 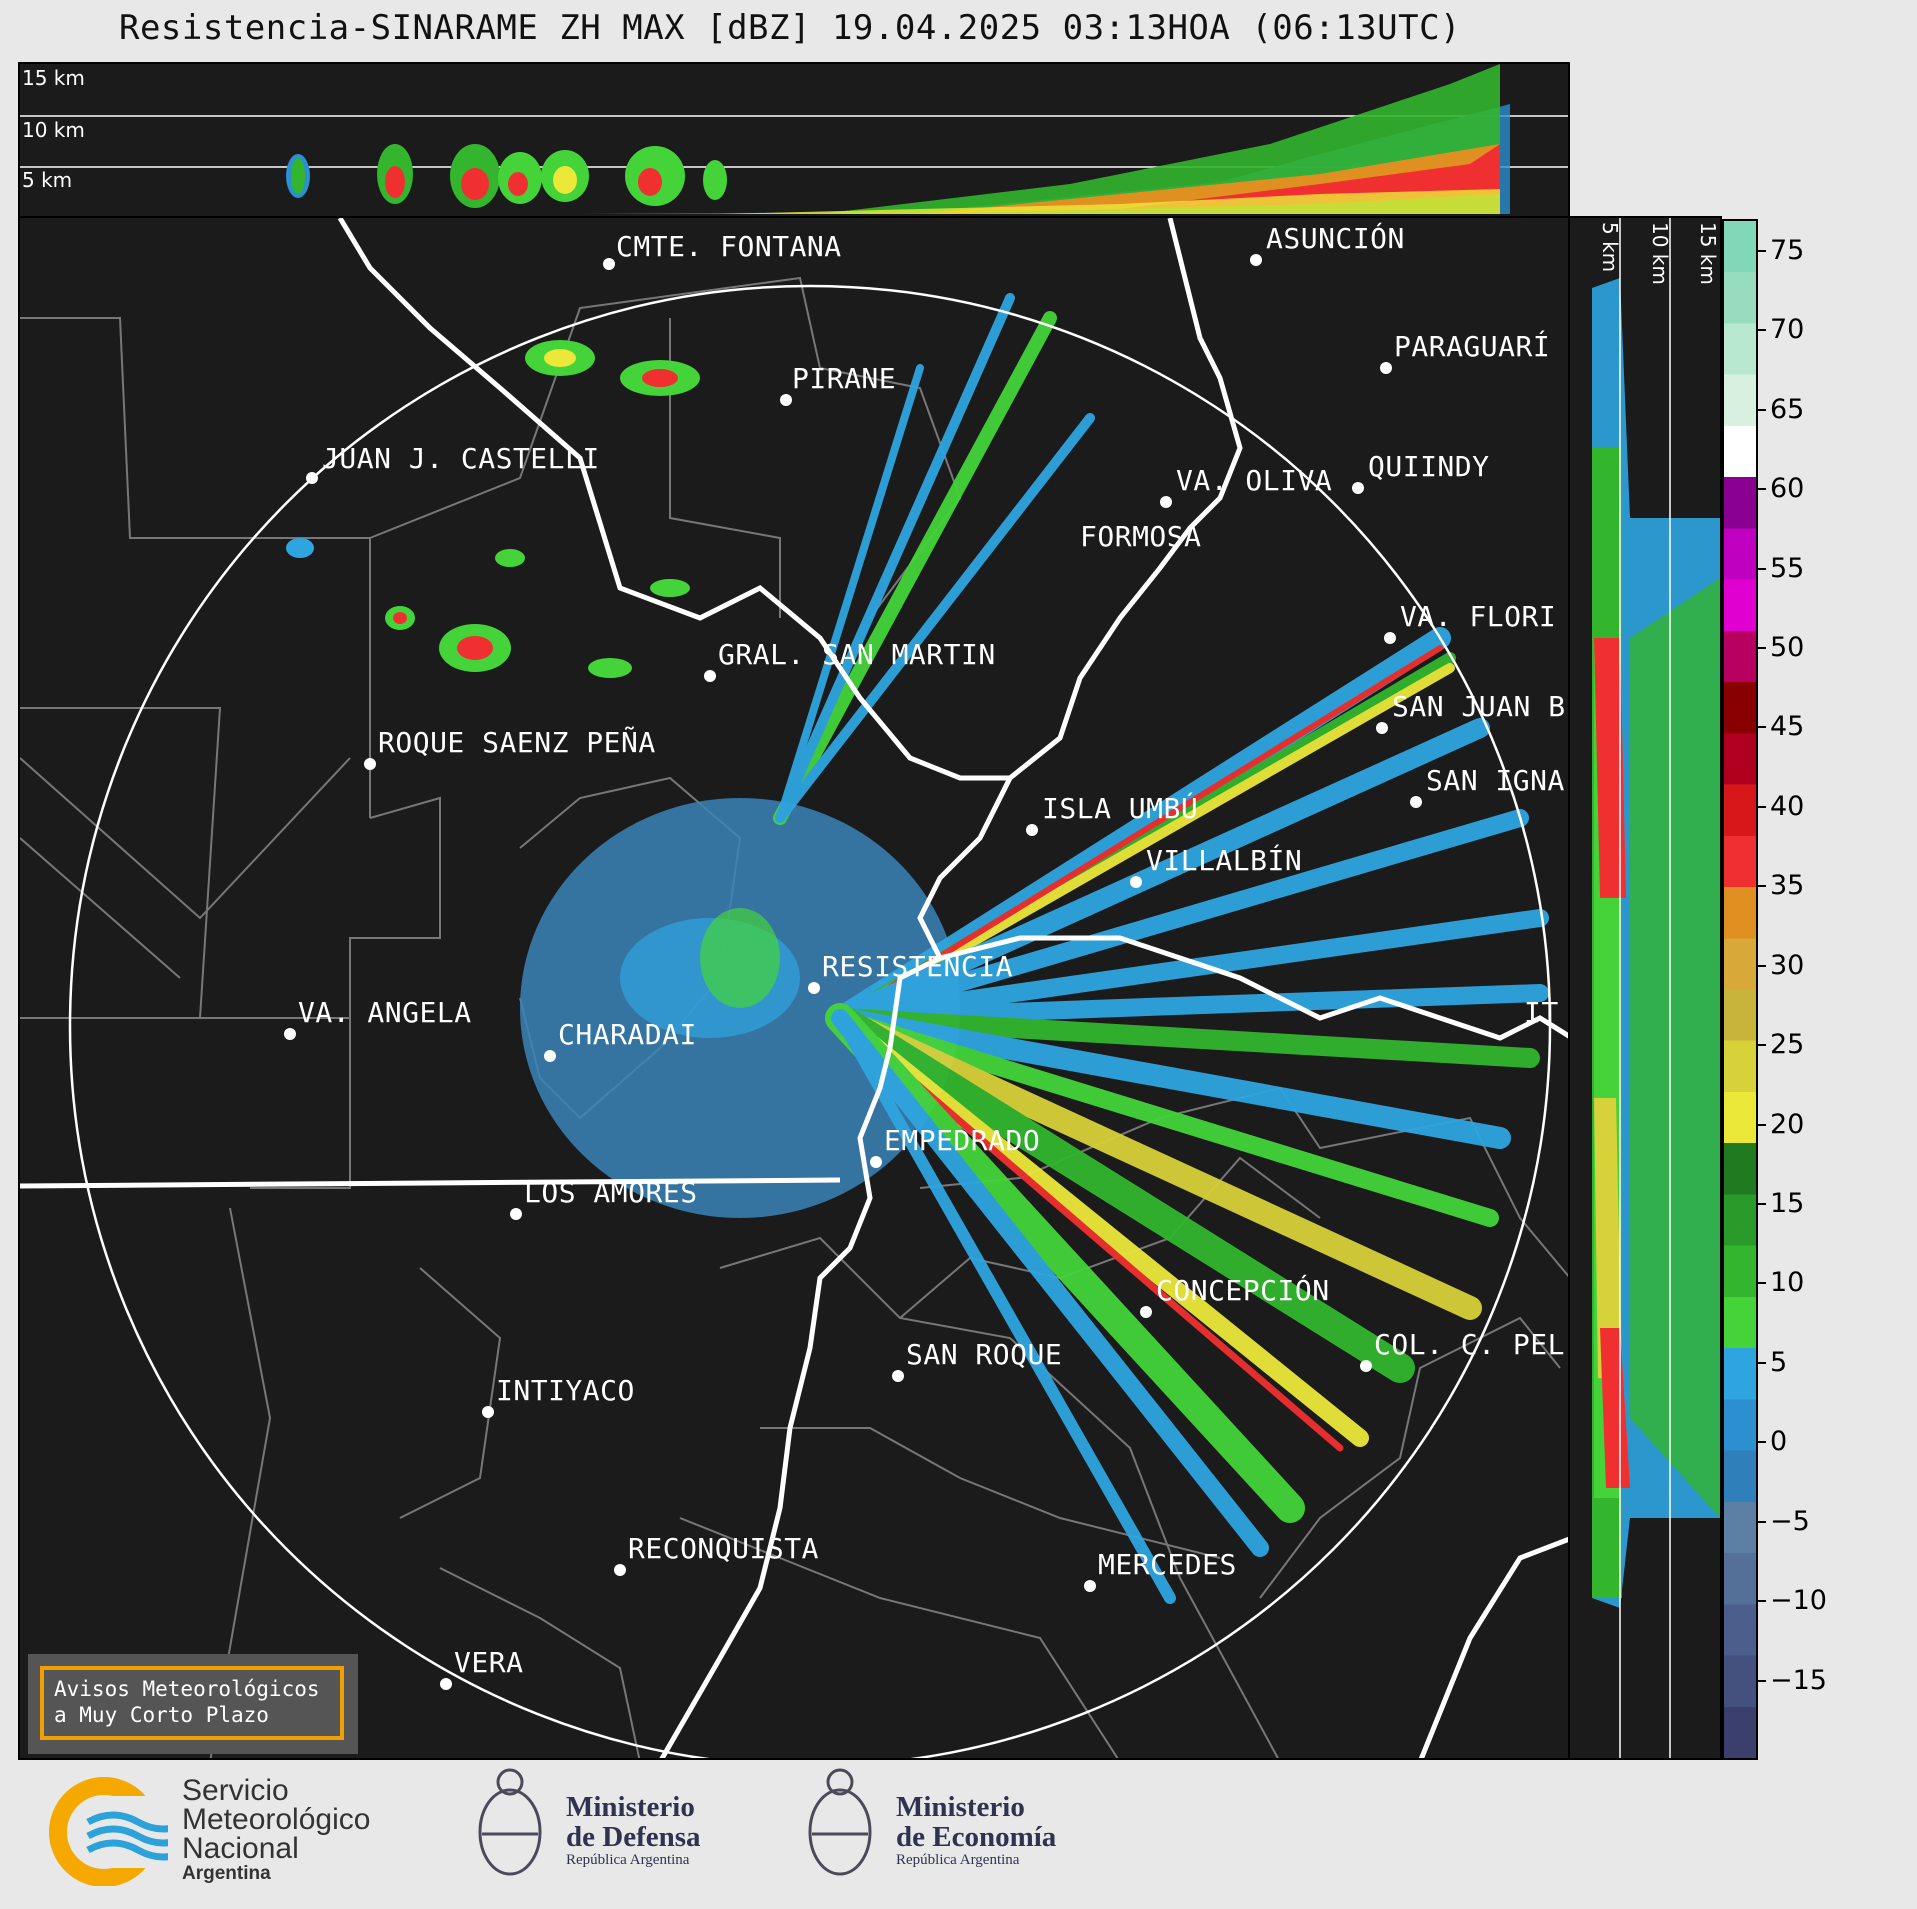 What do you see at coordinates (1469, 1344) in the screenshot?
I see `city-label-col-c-pel: COL. C. PEL` at bounding box center [1469, 1344].